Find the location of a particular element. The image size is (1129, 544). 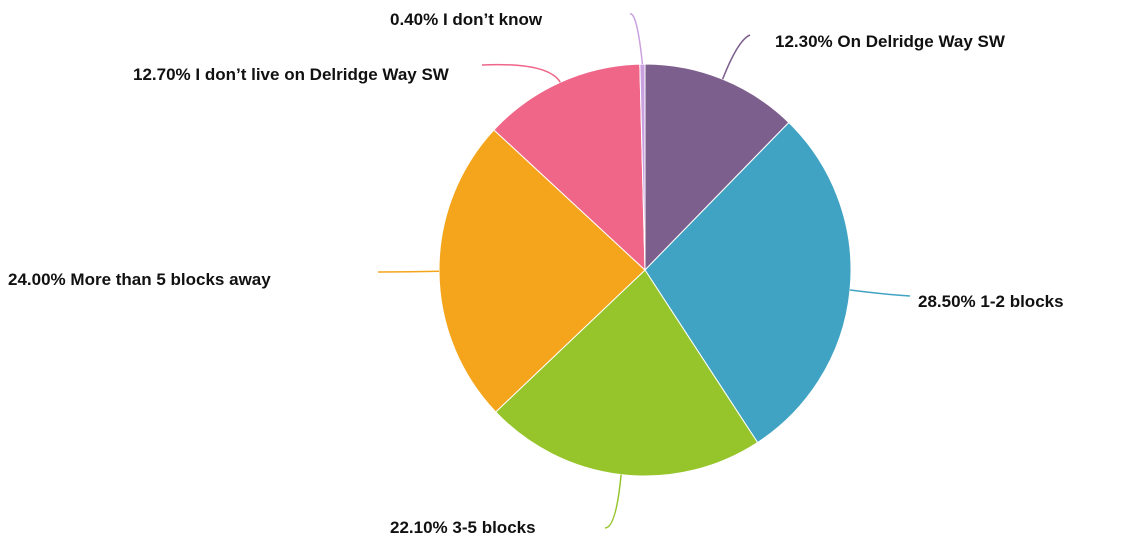

value-label: 28.50% is located at coordinates (947, 301).